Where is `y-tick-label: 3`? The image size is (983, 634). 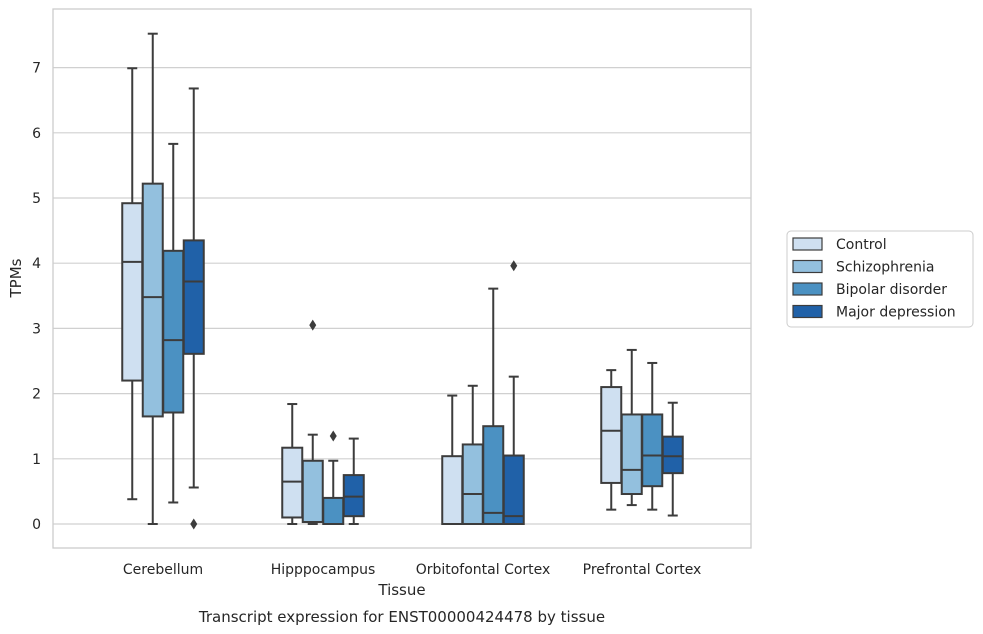 y-tick-label: 3 is located at coordinates (36, 329).